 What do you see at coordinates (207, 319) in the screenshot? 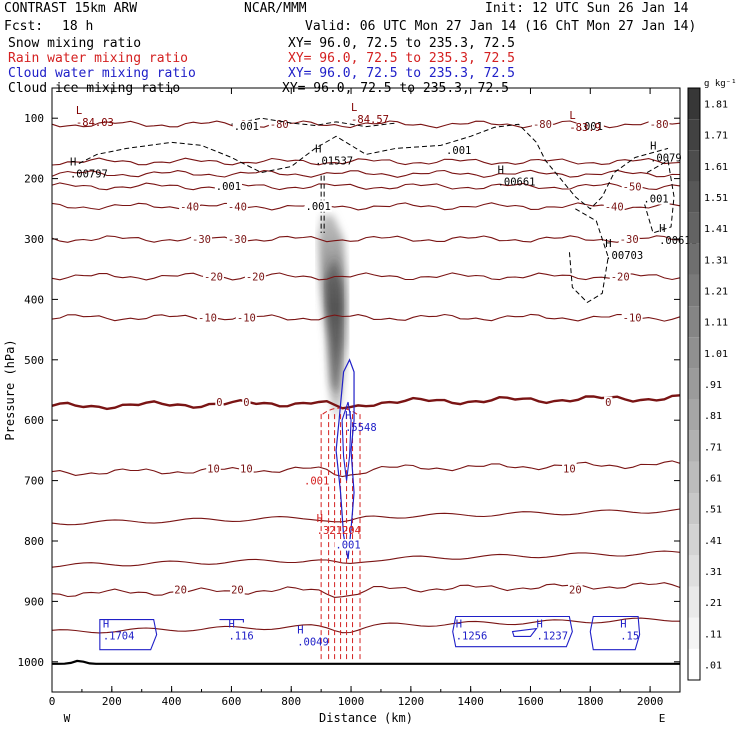
I see `isotherm-label--10-0: -10` at bounding box center [207, 319].